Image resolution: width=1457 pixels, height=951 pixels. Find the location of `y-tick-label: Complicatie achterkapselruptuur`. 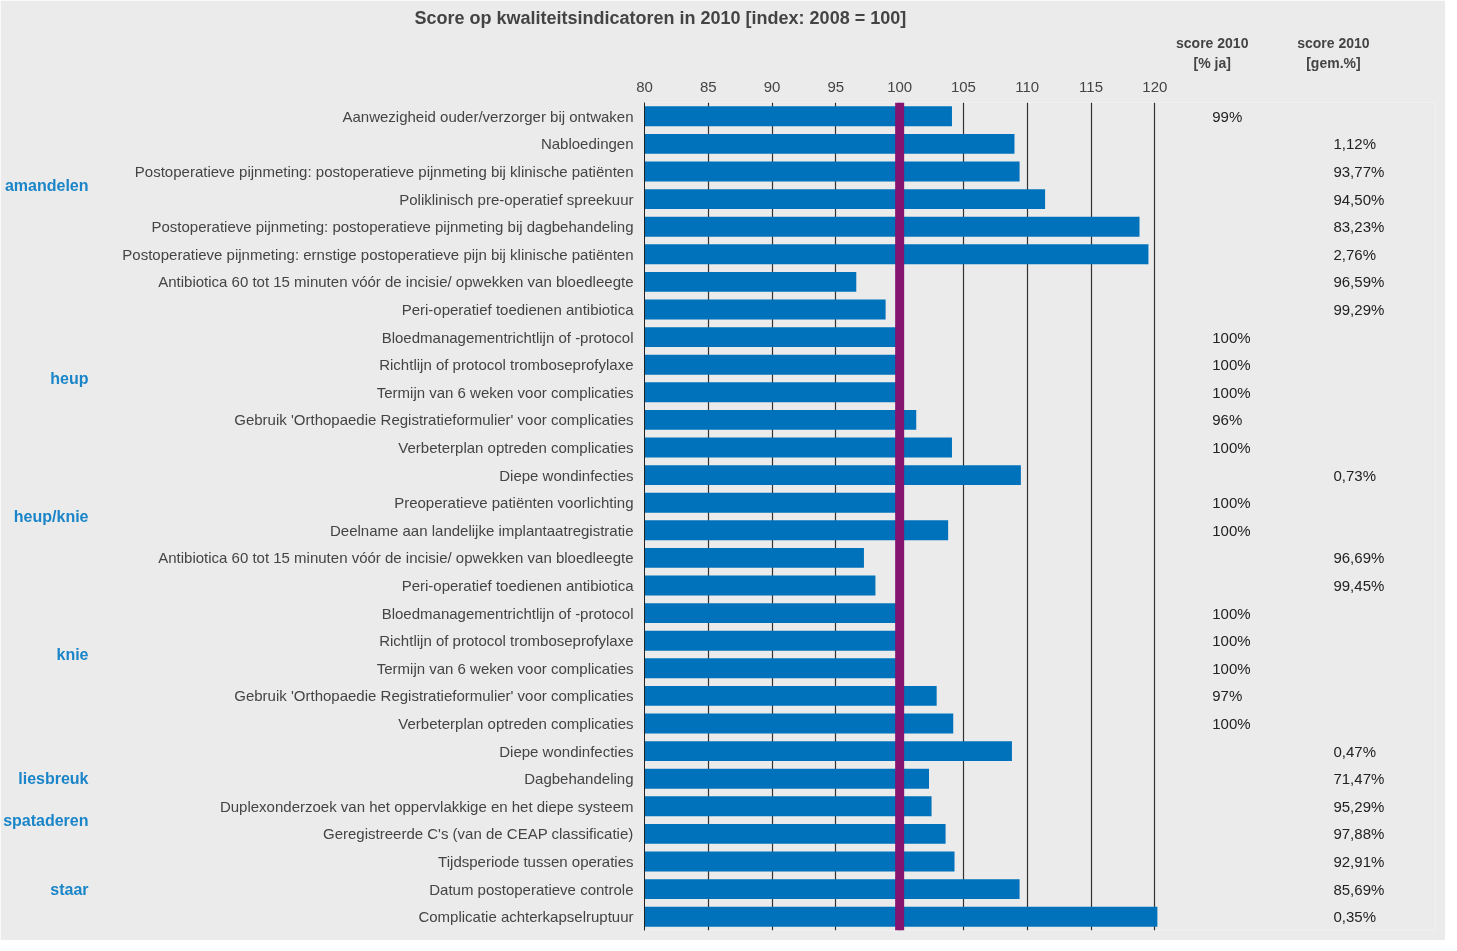

y-tick-label: Complicatie achterkapselruptuur is located at coordinates (526, 917).